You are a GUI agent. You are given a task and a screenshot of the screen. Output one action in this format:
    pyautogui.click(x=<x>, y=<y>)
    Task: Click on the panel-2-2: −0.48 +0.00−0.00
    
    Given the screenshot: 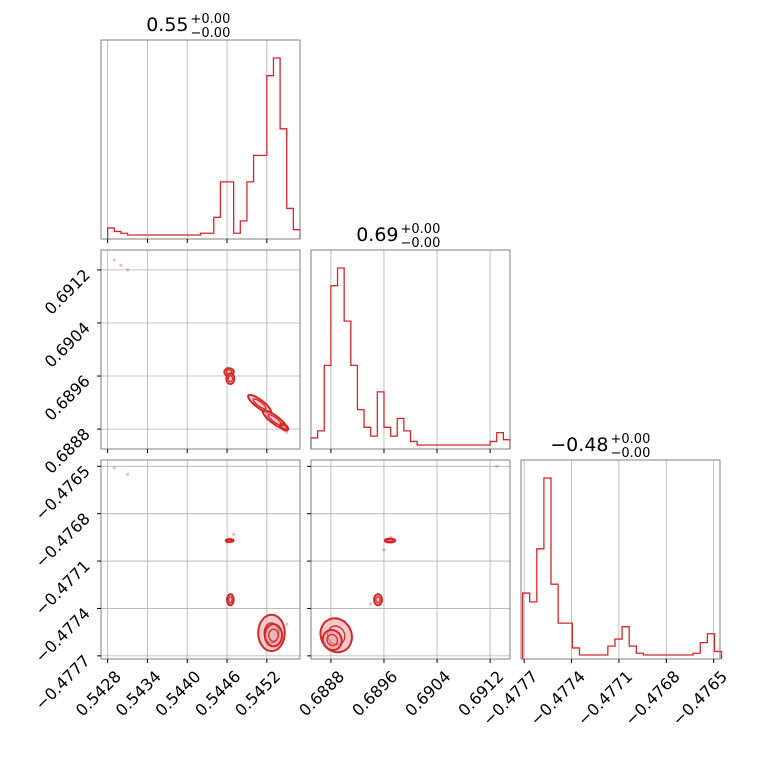 What is the action you would take?
    pyautogui.click(x=621, y=547)
    